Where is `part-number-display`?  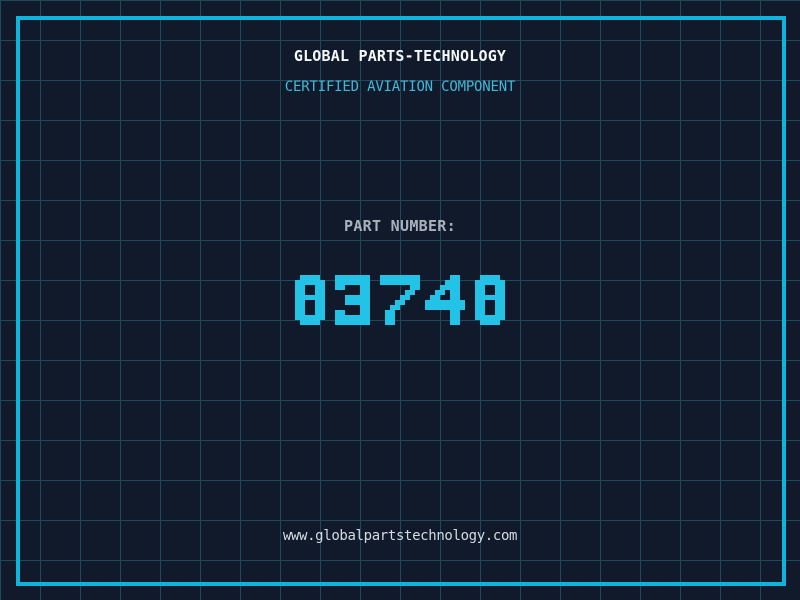 part-number-display is located at coordinates (400, 300).